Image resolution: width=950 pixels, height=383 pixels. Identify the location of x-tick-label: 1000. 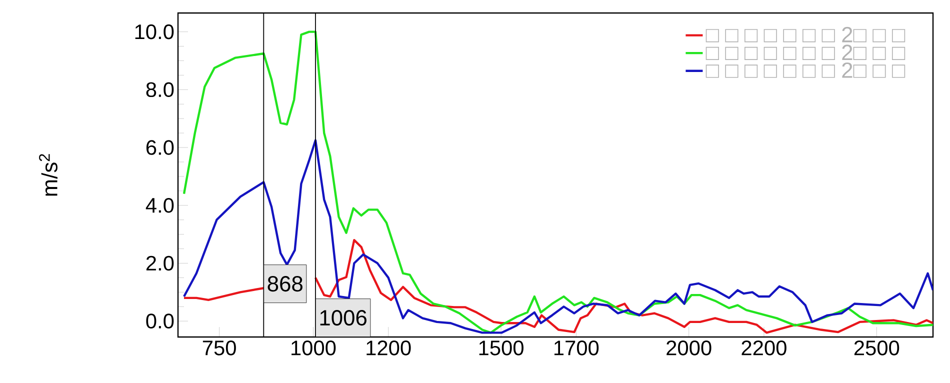
(314, 348).